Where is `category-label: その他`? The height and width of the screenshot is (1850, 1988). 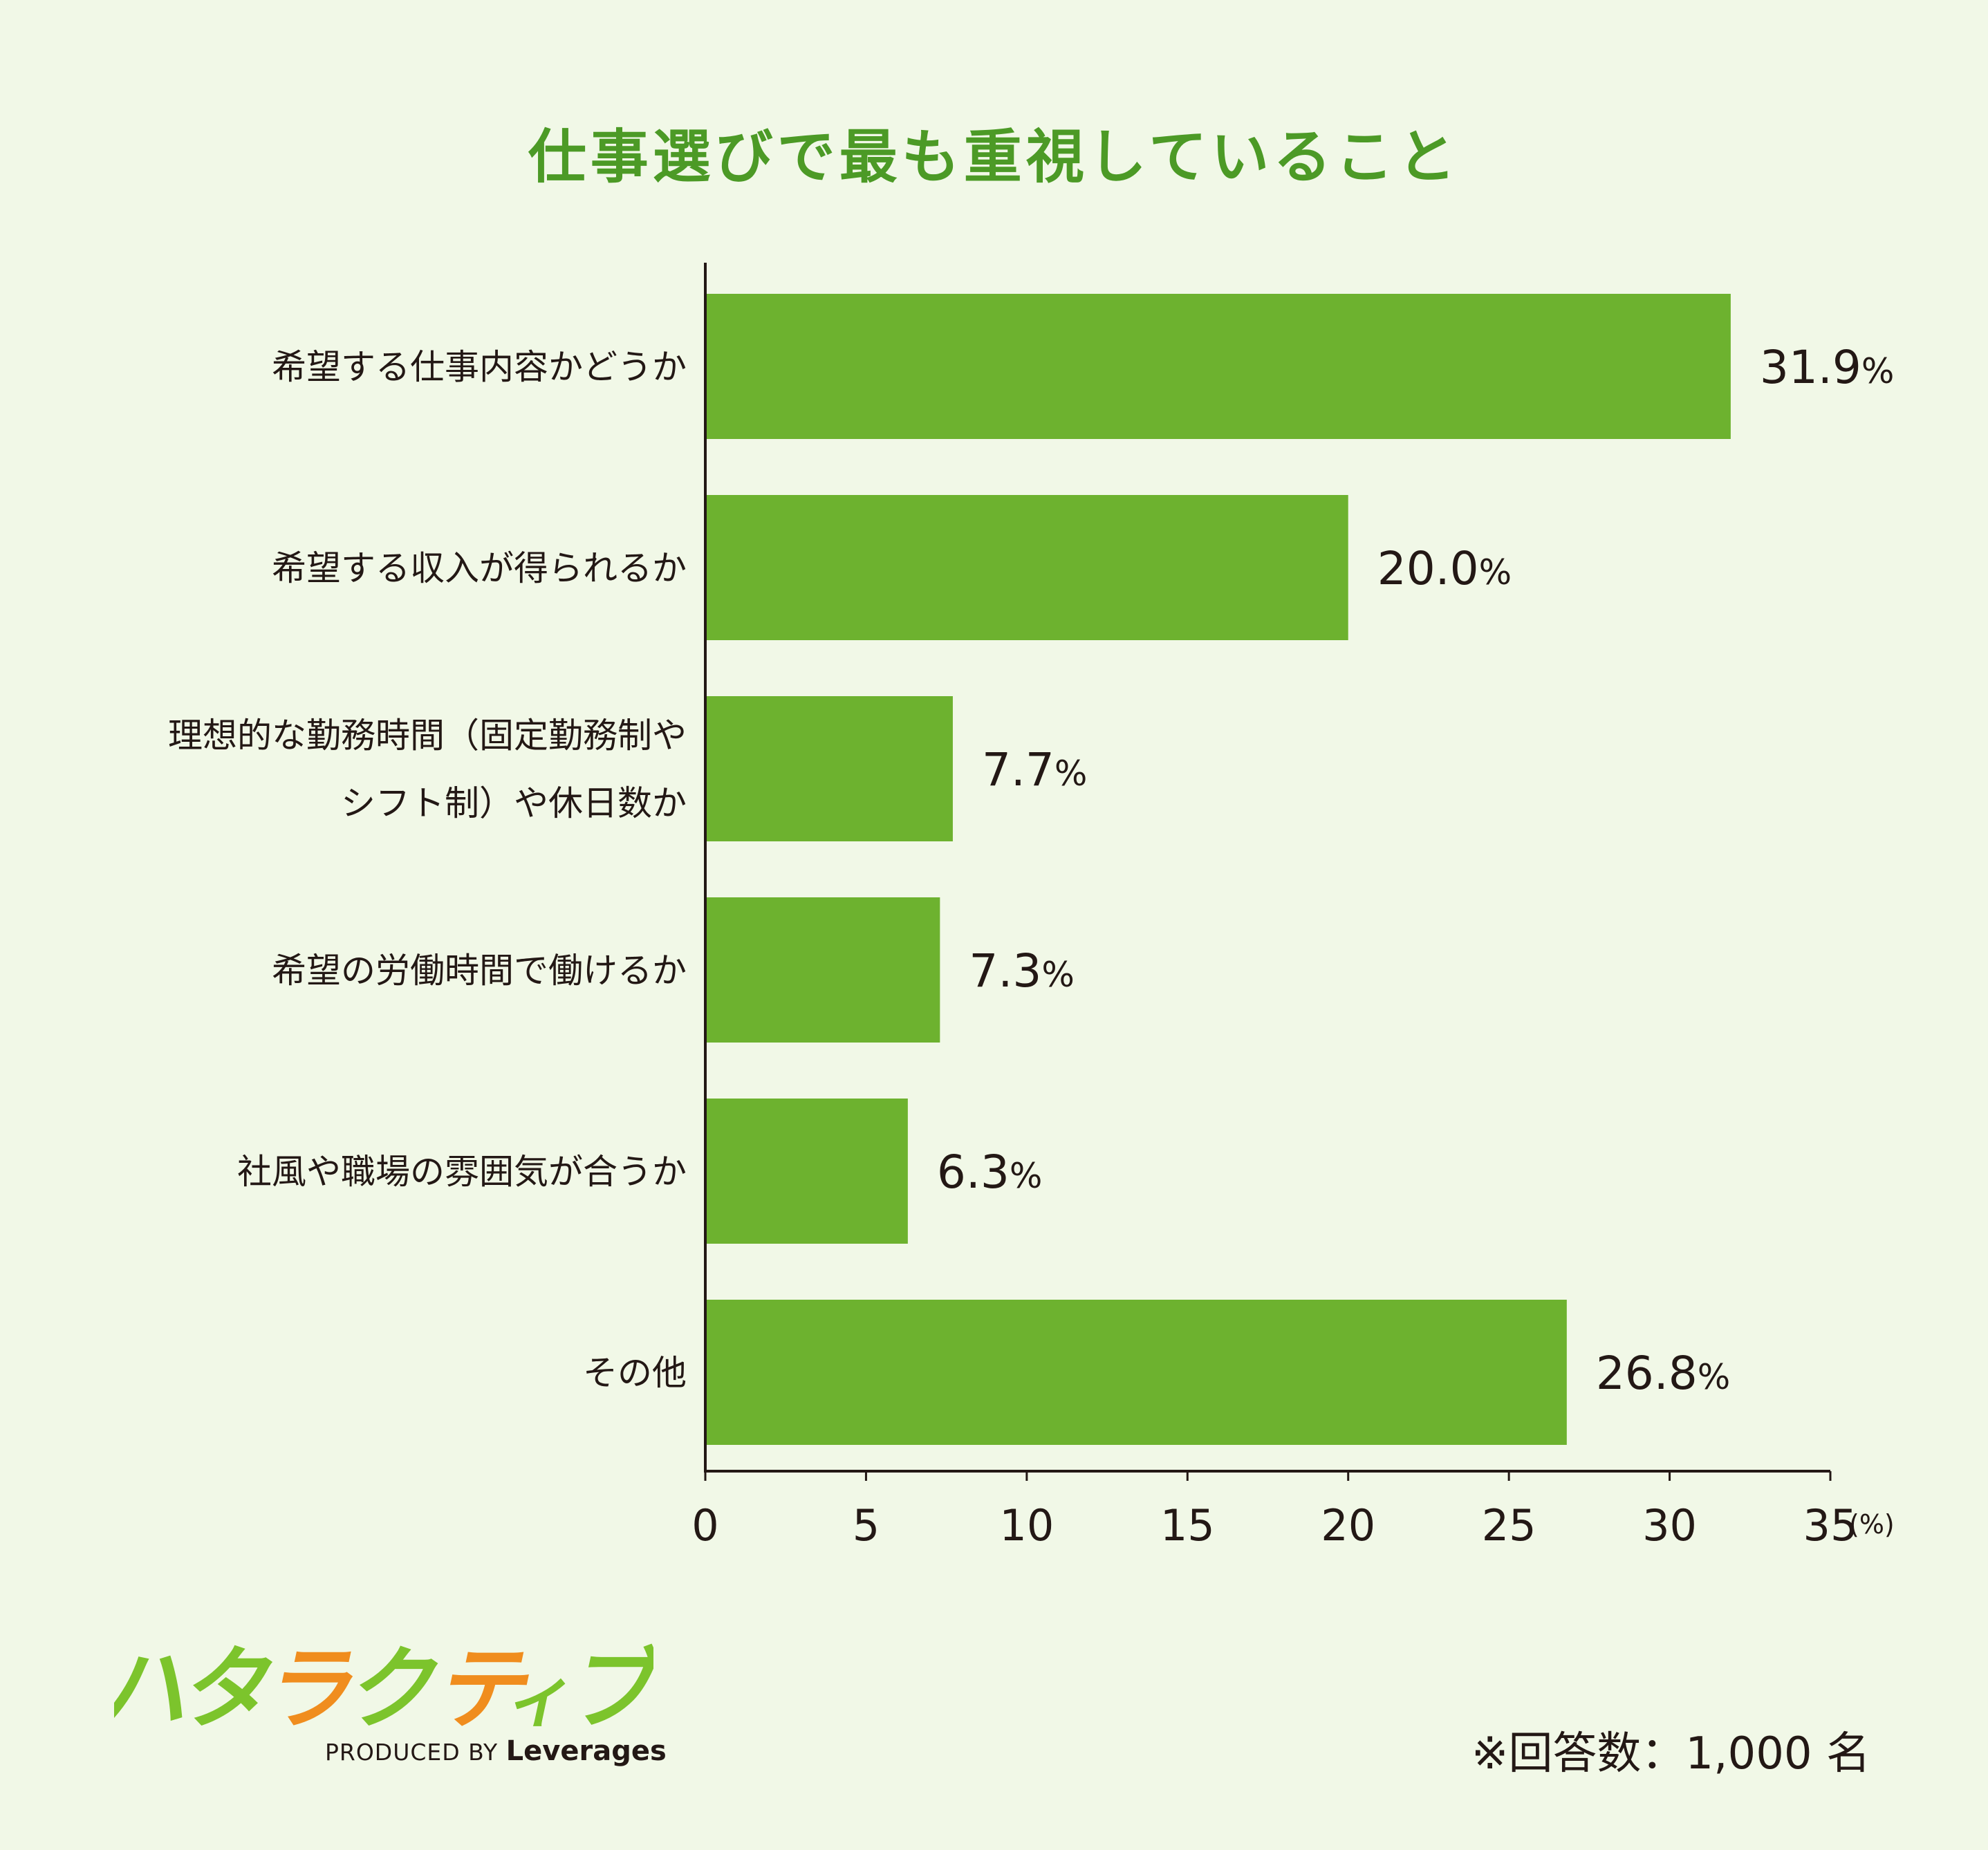
category-label: その他 is located at coordinates (635, 1373).